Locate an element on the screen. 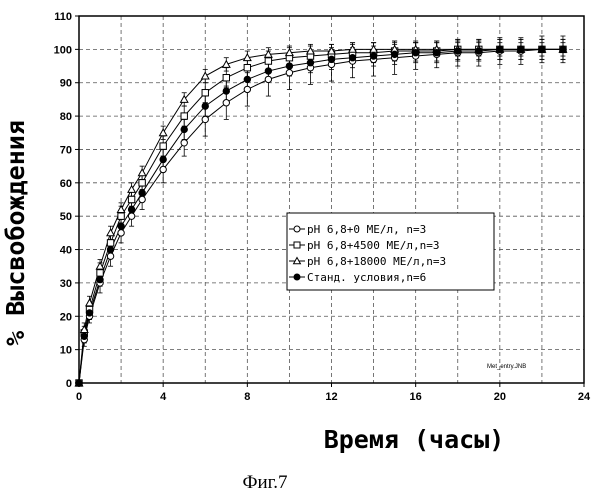 This screenshot has width=603, height=500. y-tick-label: 10 is located at coordinates (66, 351).